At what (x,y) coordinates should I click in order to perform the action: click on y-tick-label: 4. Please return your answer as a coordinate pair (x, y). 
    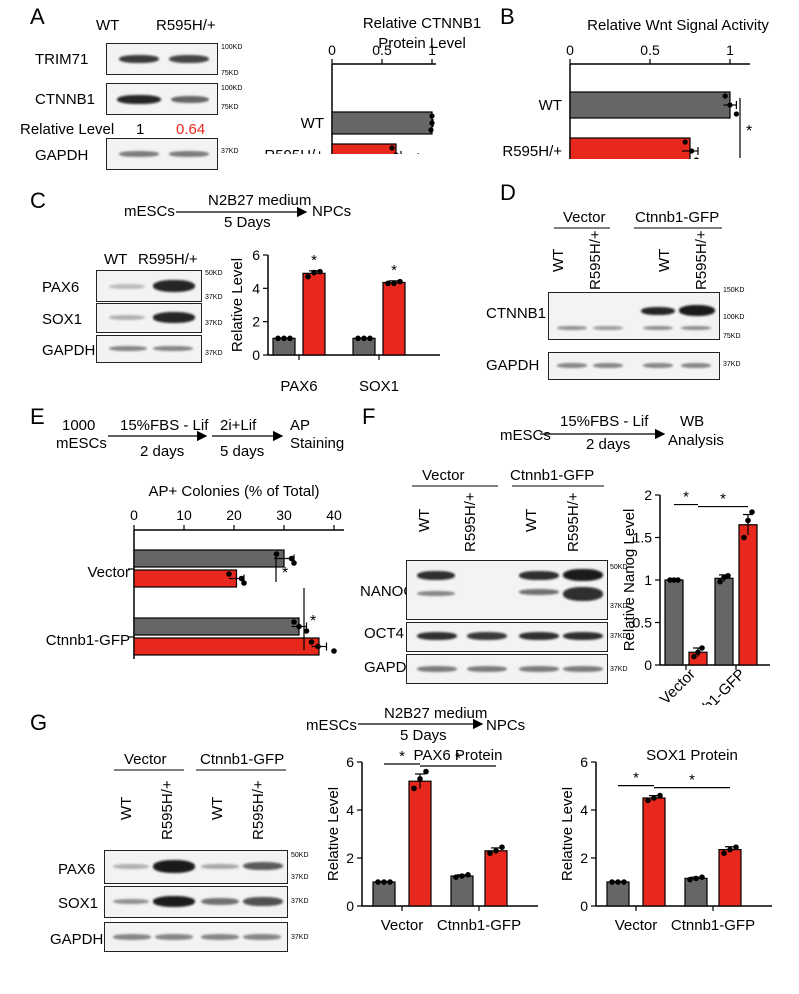
    Looking at the image, I should click on (256, 288).